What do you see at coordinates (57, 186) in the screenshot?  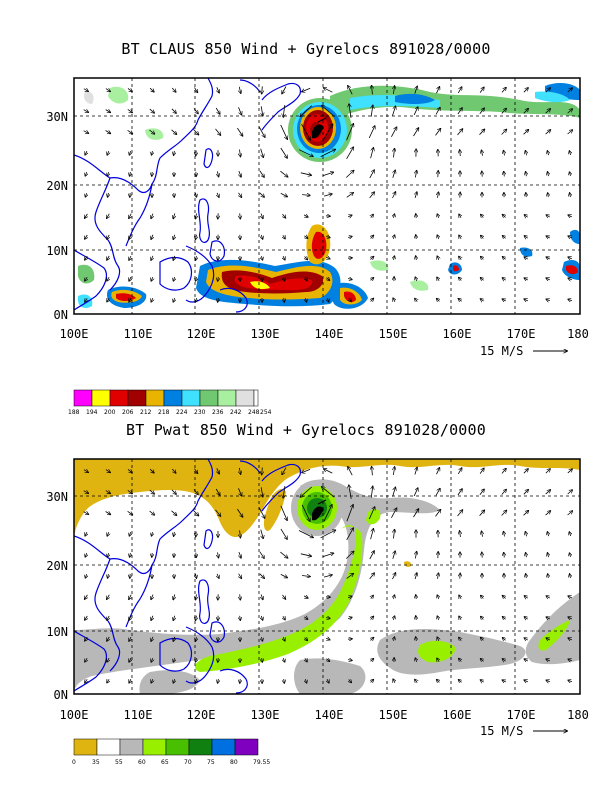 I see `y-tick-label: 20N` at bounding box center [57, 186].